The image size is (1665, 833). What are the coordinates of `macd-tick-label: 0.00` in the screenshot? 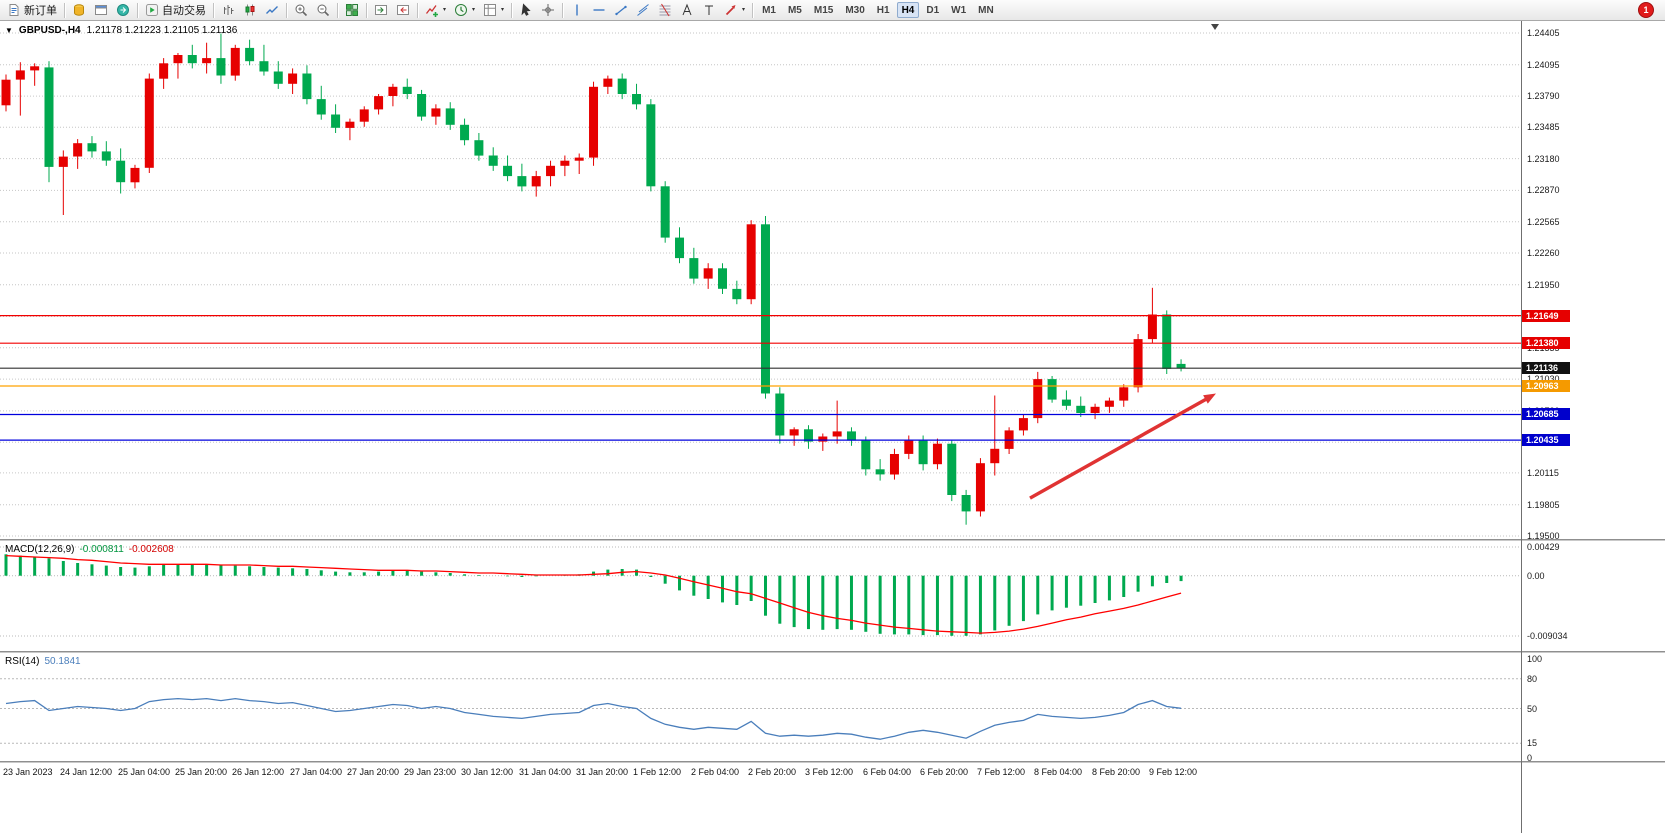 It's located at (1536, 576).